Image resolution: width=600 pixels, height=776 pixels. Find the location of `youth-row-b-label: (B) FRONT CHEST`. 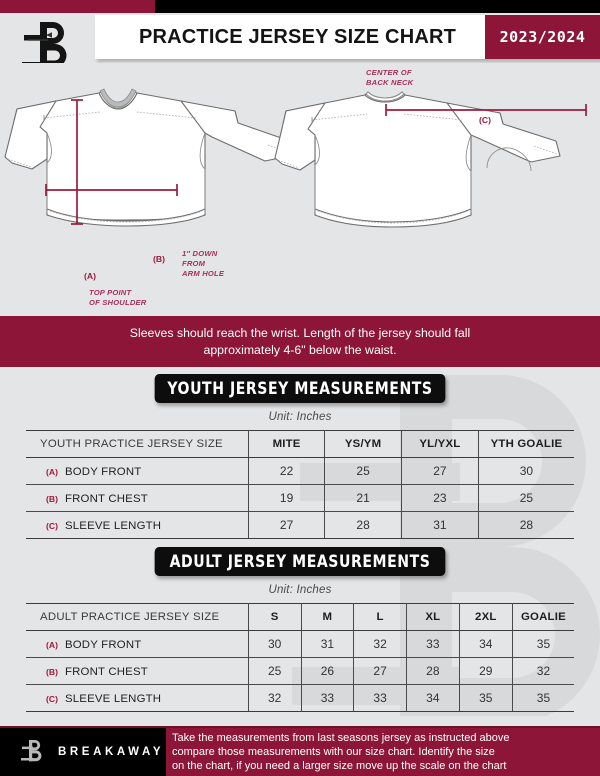

youth-row-b-label: (B) FRONT CHEST is located at coordinates (137, 498).